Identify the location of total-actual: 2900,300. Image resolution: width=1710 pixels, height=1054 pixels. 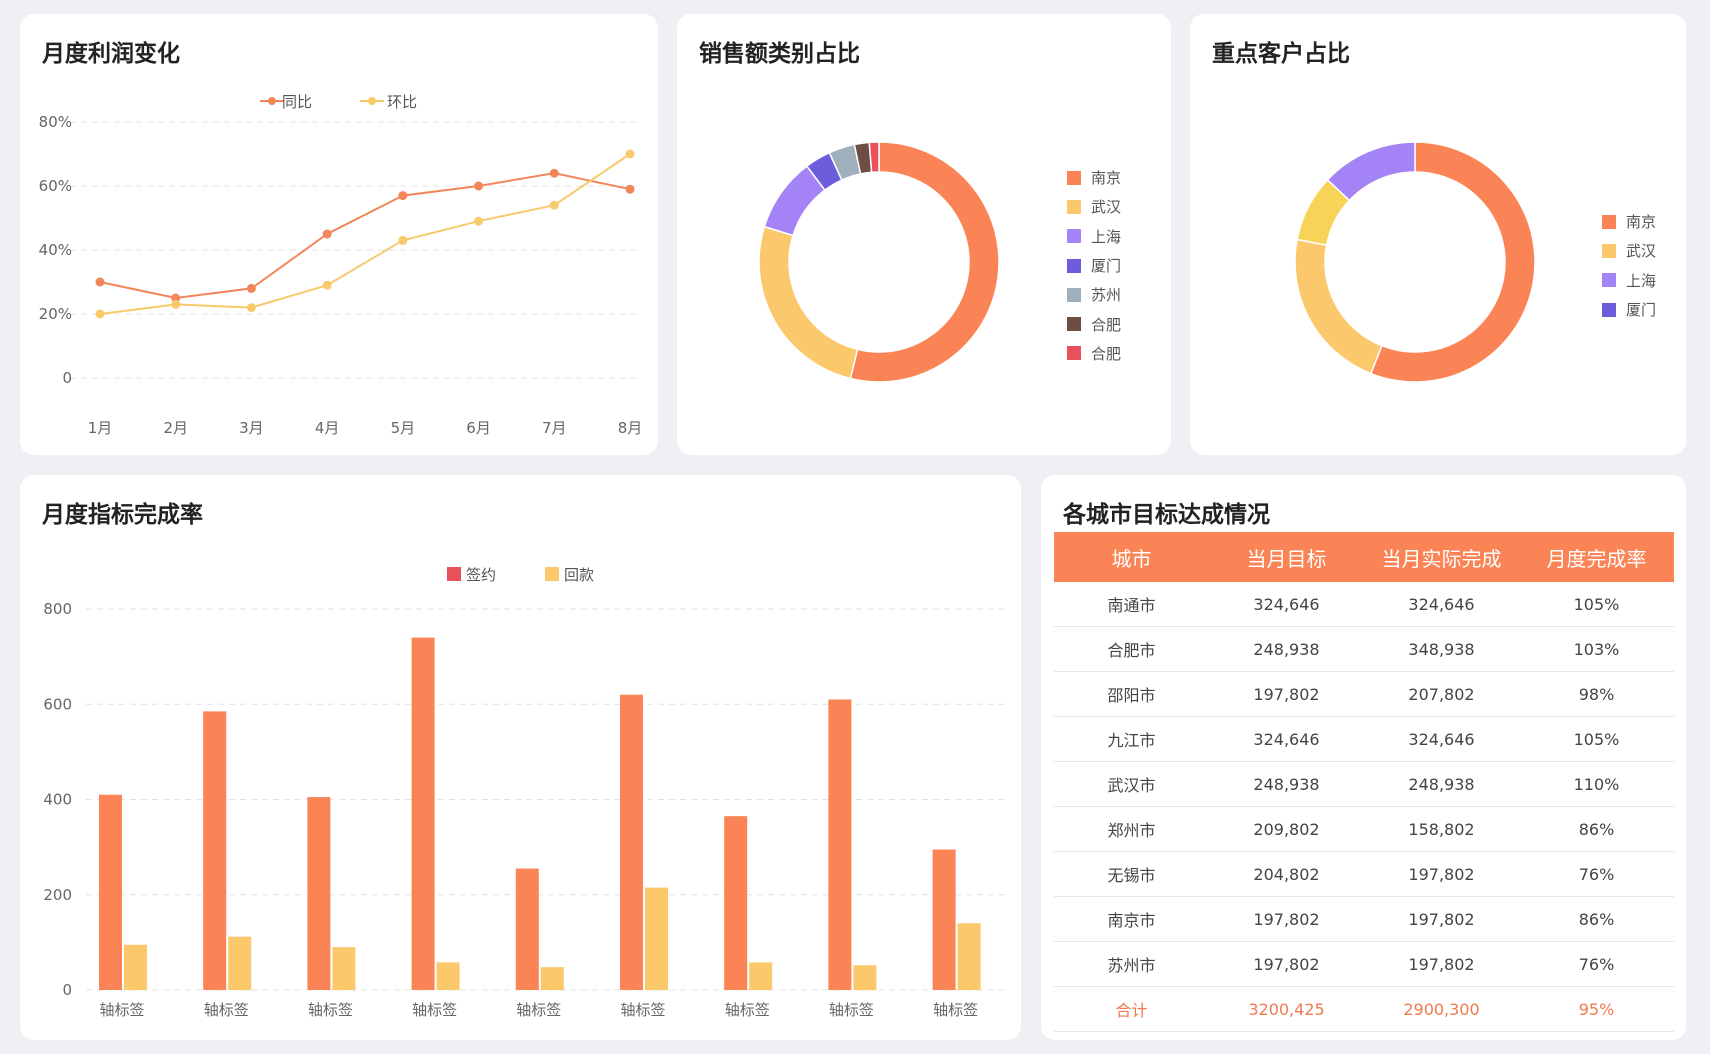
(1441, 1009).